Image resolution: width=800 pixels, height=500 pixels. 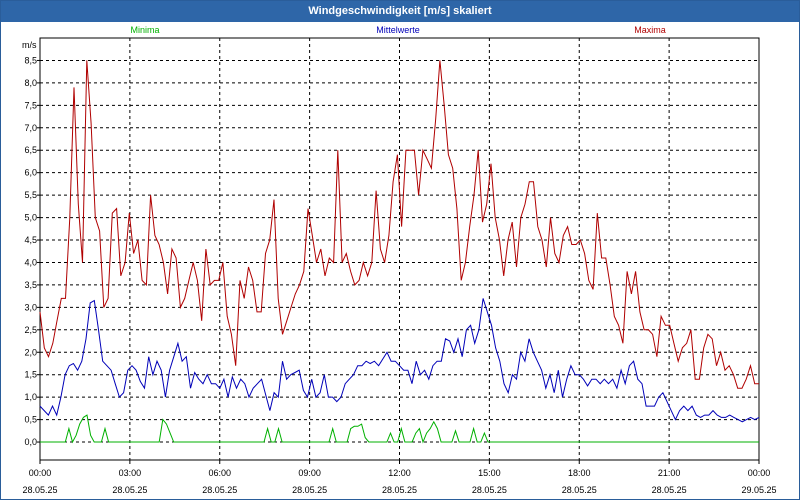 What do you see at coordinates (30, 173) in the screenshot?
I see `y-tick-label: 6,0` at bounding box center [30, 173].